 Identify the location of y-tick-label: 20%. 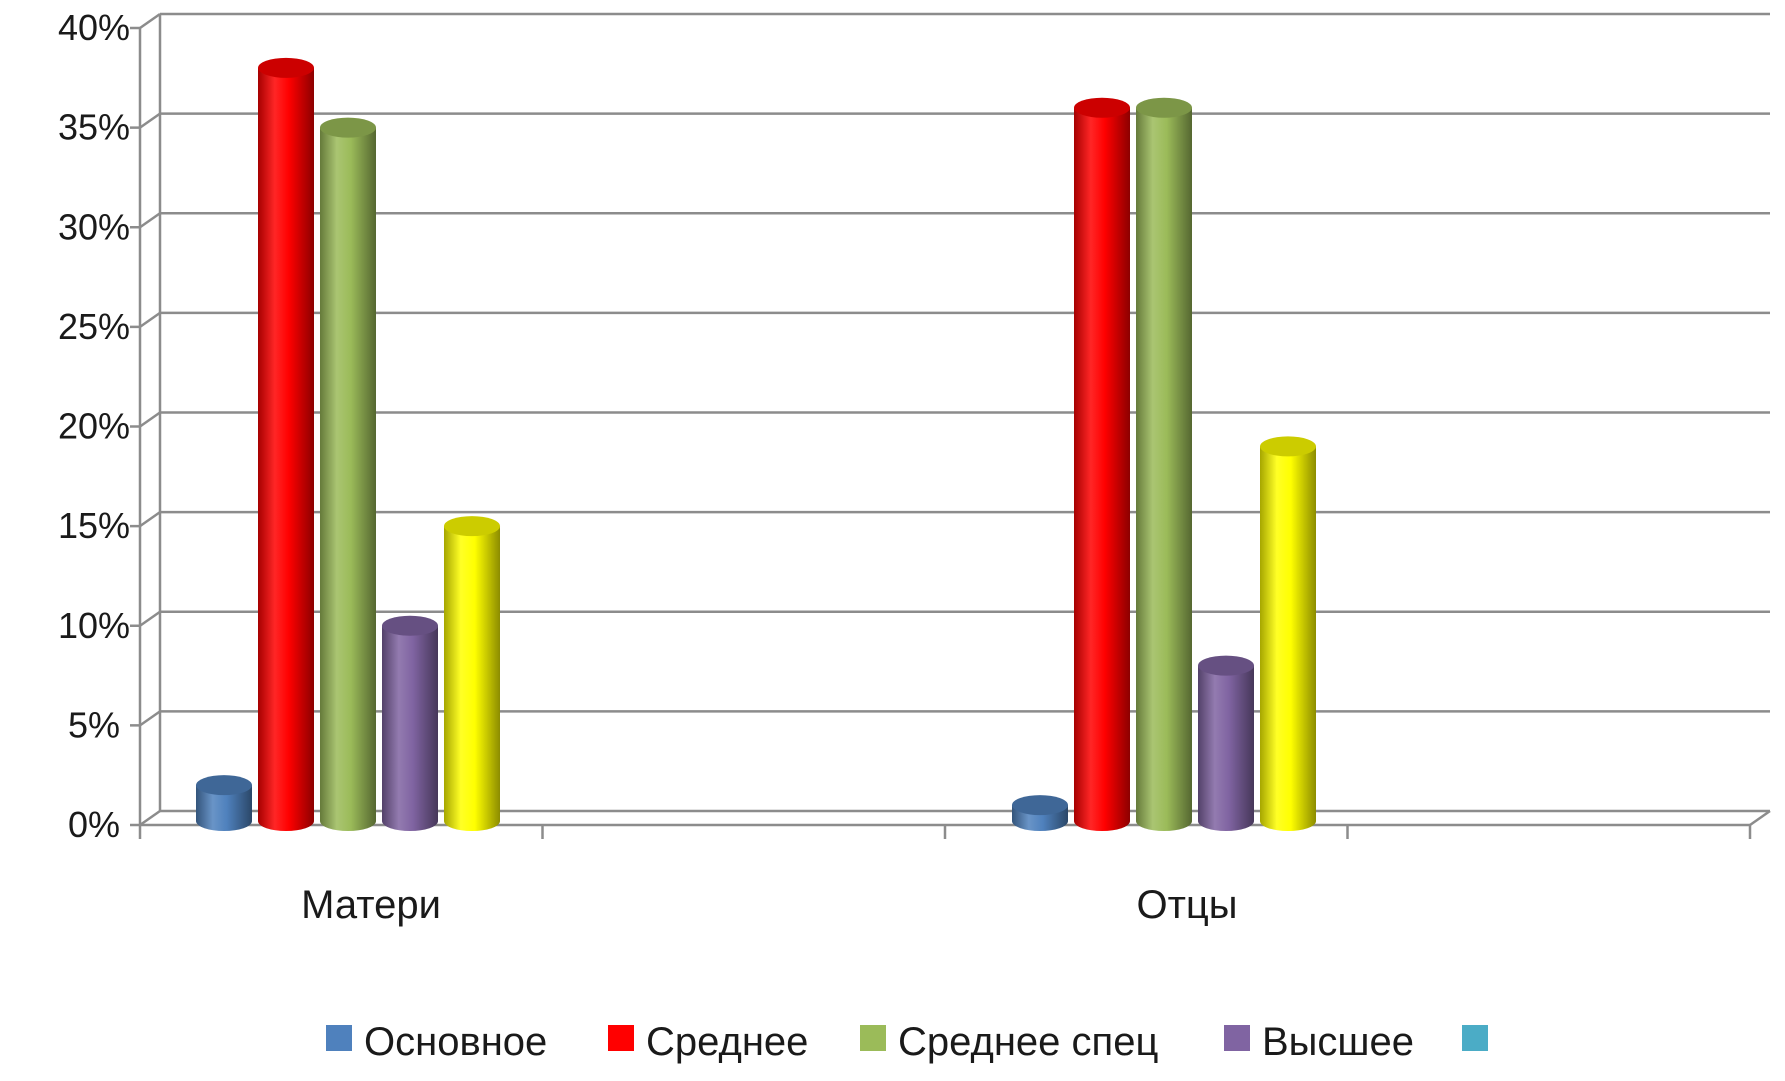
(94, 426).